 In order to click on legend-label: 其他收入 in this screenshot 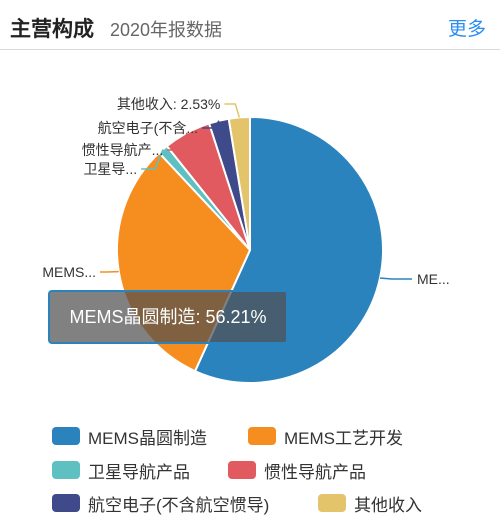, I will do `click(388, 505)`.